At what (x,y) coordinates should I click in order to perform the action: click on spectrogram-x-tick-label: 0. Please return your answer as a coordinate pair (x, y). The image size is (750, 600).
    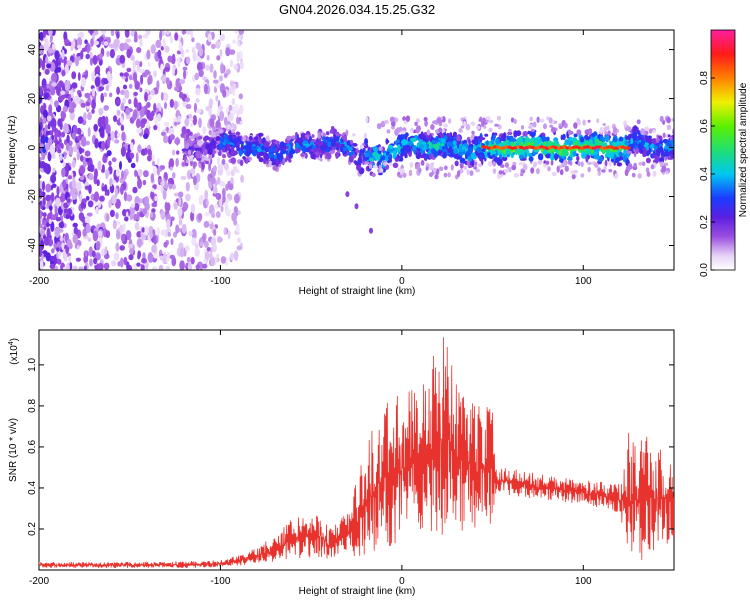
    Looking at the image, I should click on (402, 281).